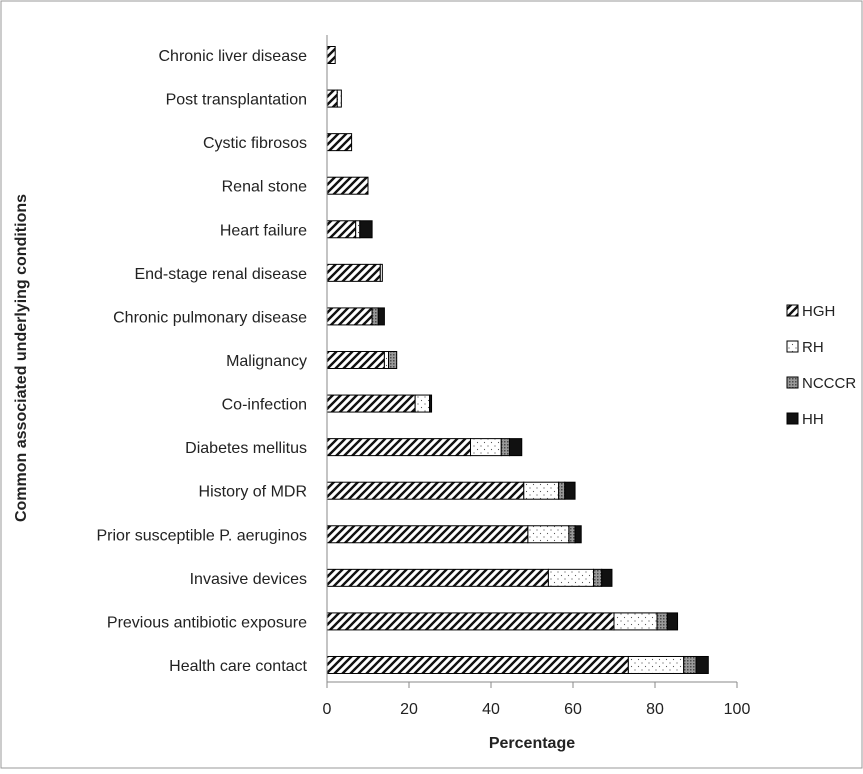 Image resolution: width=863 pixels, height=774 pixels. What do you see at coordinates (607, 577) in the screenshot?
I see `bar-hh-invasive-devices` at bounding box center [607, 577].